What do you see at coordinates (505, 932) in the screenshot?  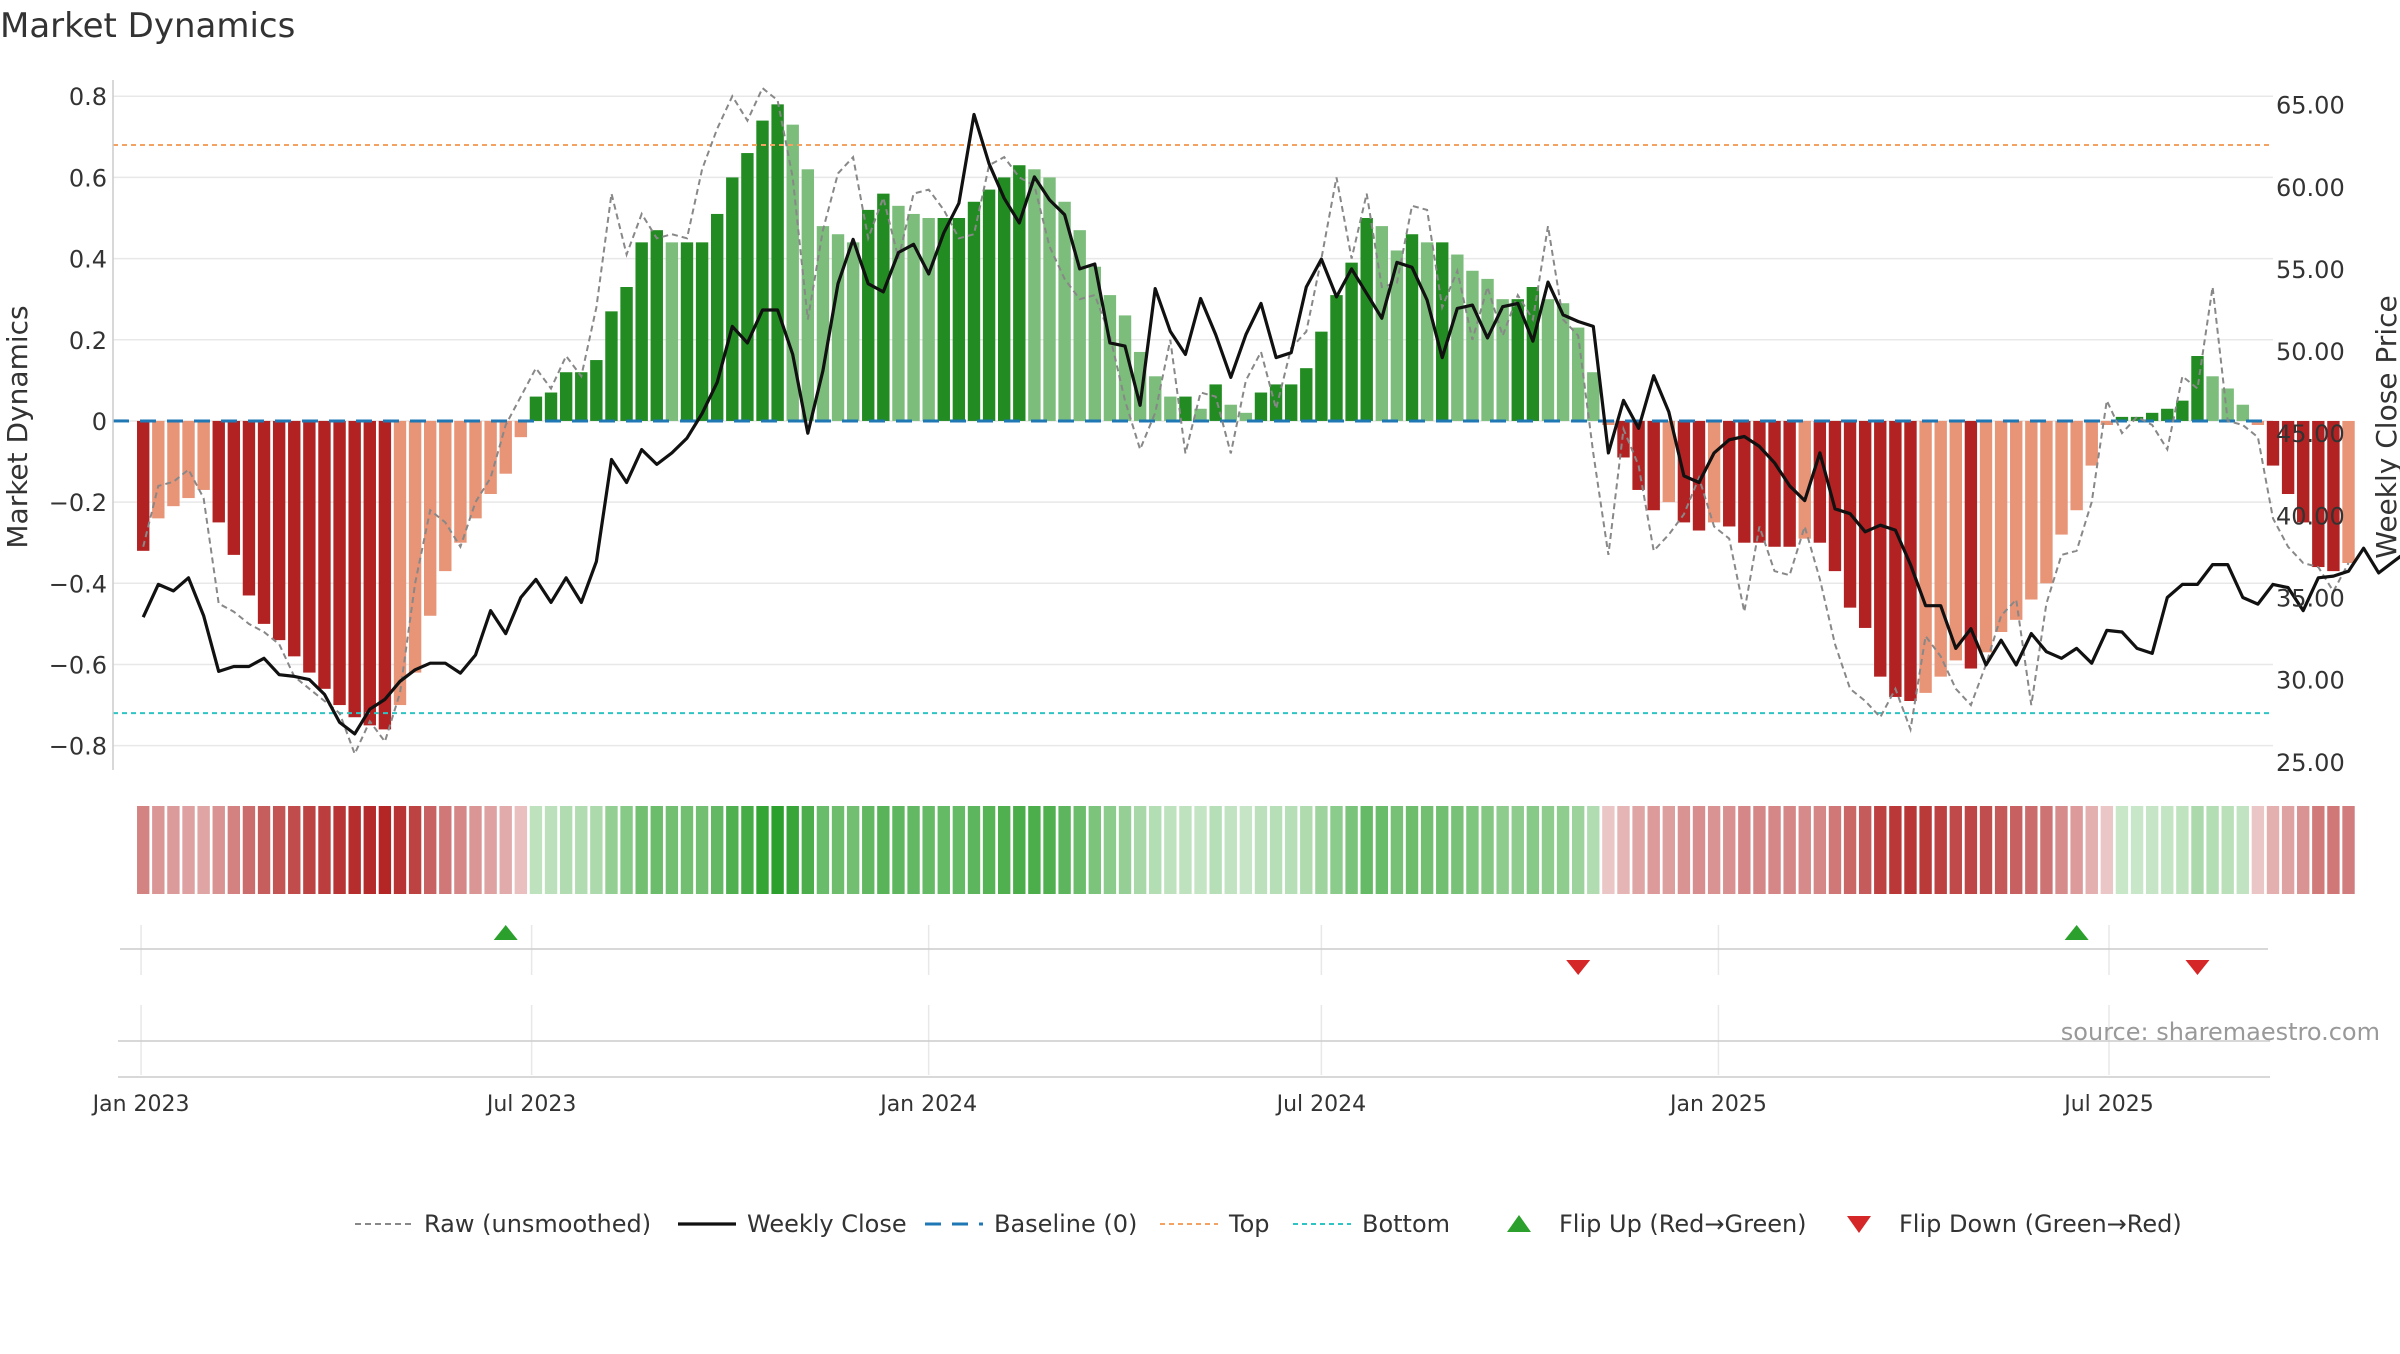 I see `flip-up-marker` at bounding box center [505, 932].